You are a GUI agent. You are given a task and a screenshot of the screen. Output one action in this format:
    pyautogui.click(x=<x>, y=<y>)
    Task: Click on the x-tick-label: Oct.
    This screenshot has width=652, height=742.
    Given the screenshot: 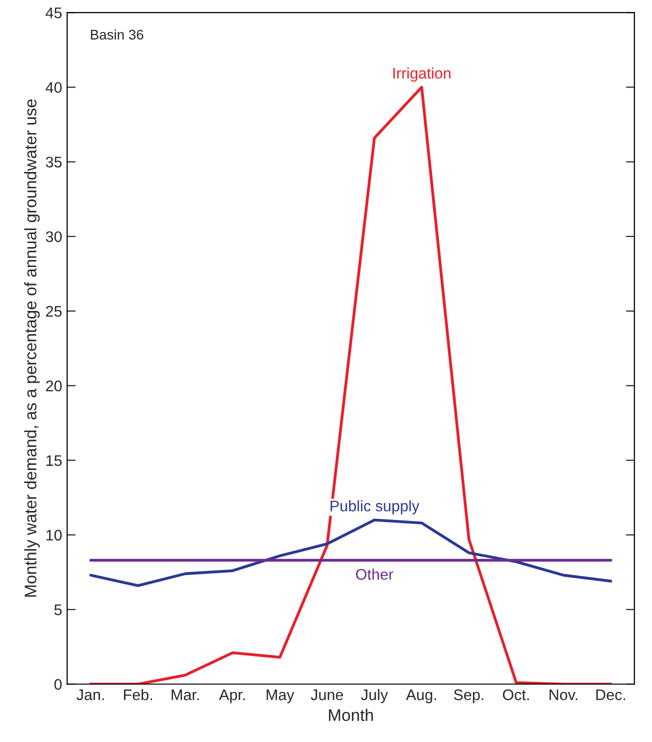 What is the action you would take?
    pyautogui.click(x=515, y=694)
    